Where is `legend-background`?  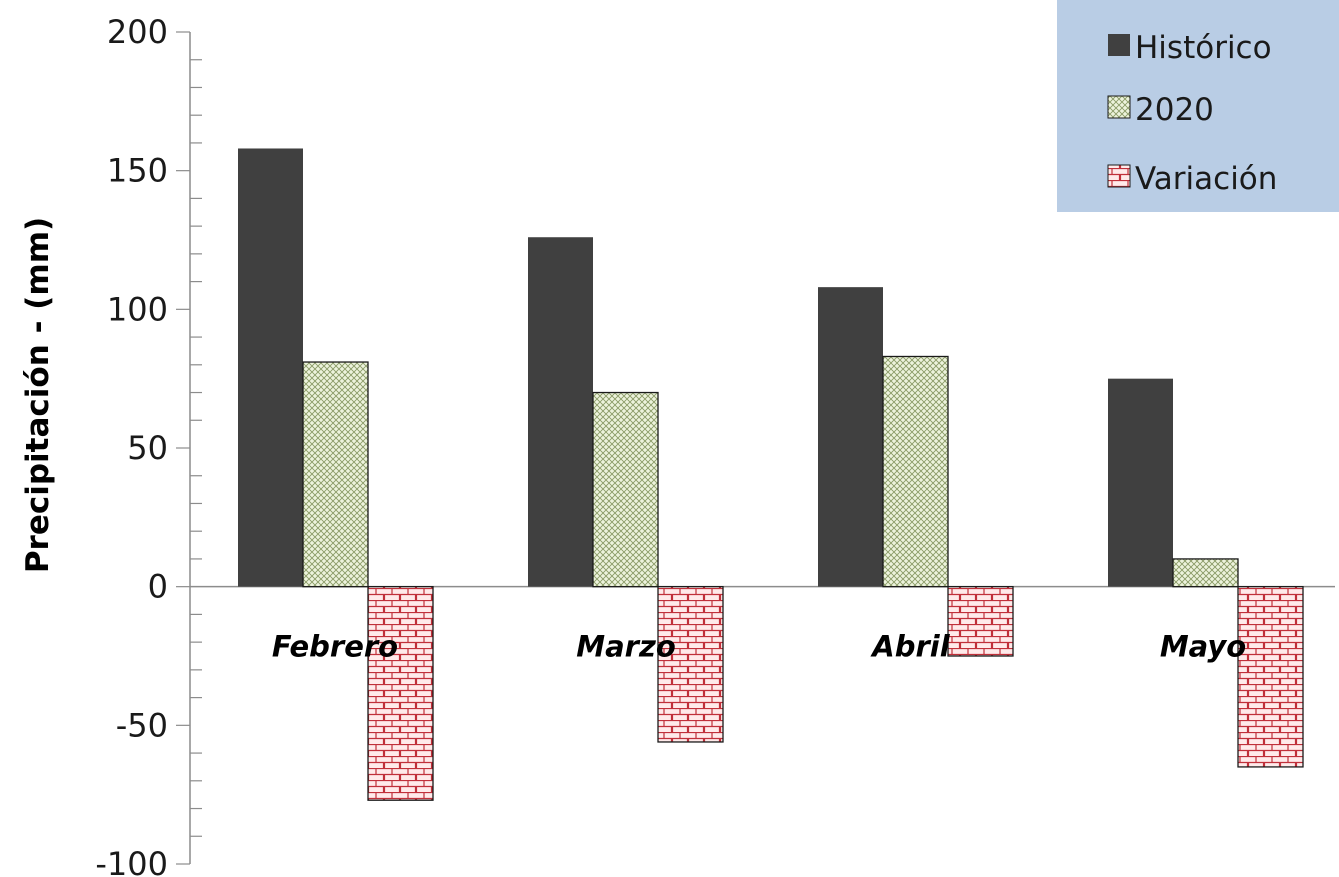 legend-background is located at coordinates (1198, 106).